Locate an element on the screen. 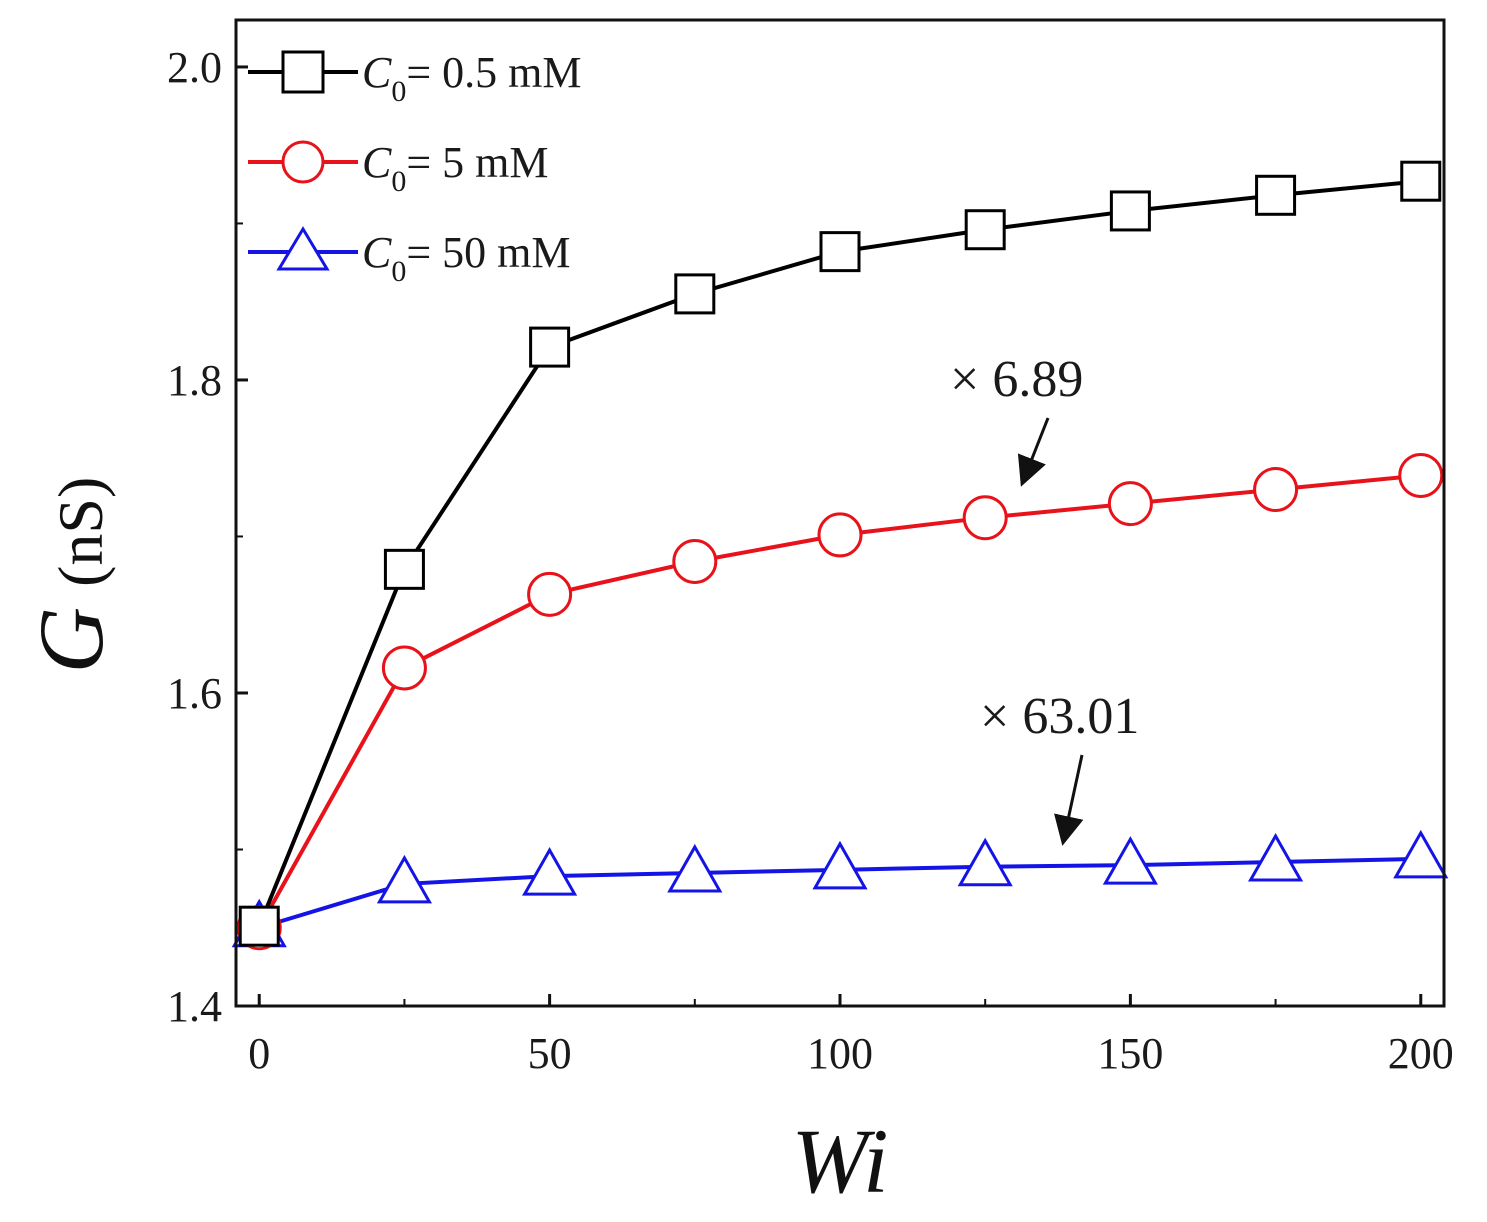 This screenshot has height=1222, width=1487. x-tick-label: 100 is located at coordinates (840, 1053).